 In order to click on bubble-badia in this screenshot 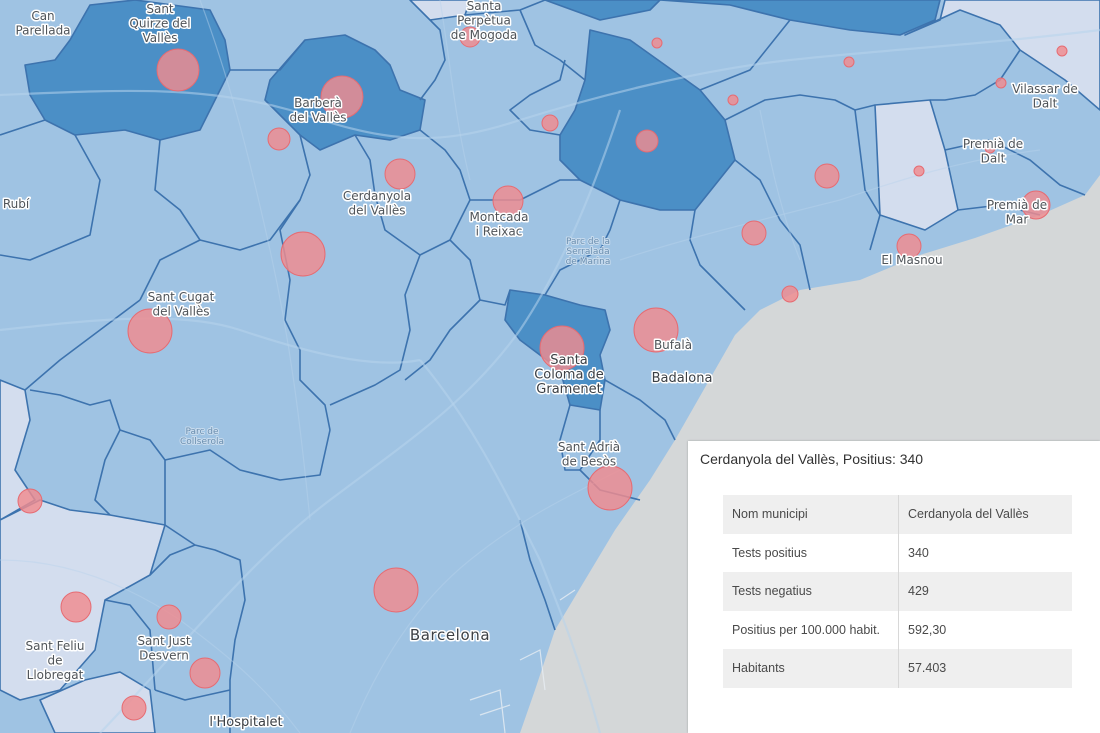, I will do `click(279, 139)`.